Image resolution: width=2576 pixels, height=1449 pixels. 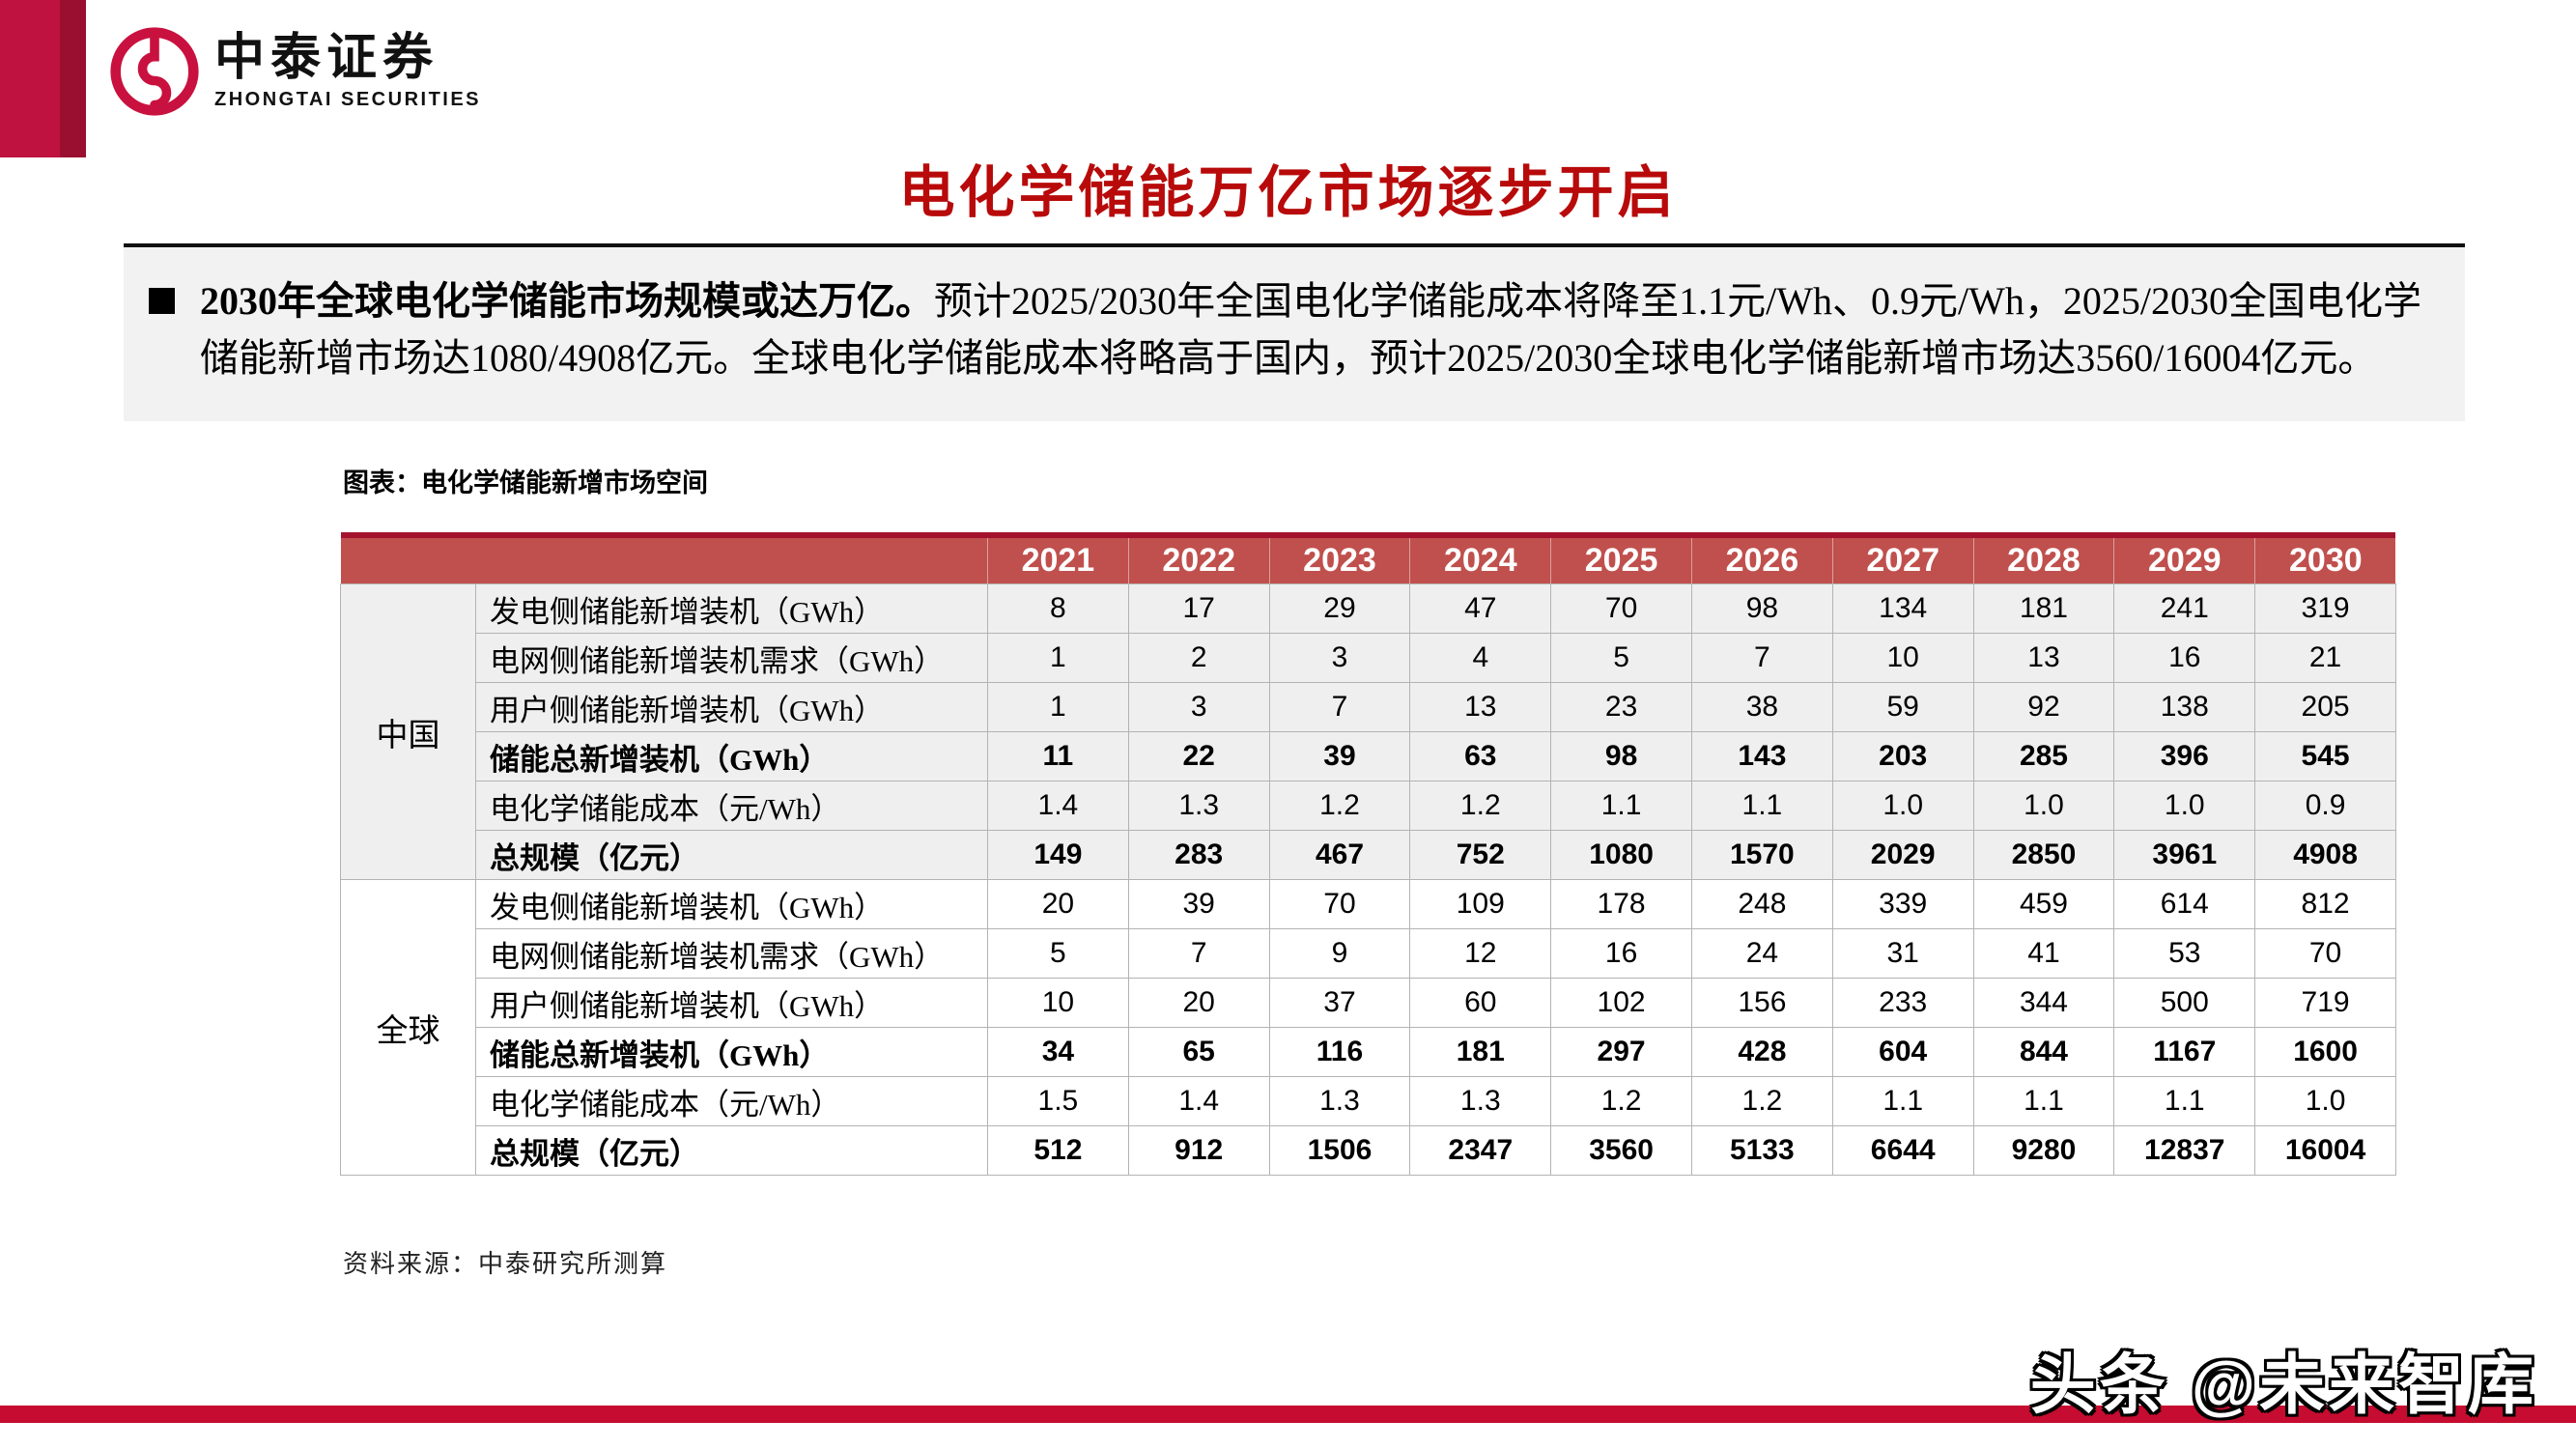 I want to click on value-cell: 719, so click(x=2325, y=1003).